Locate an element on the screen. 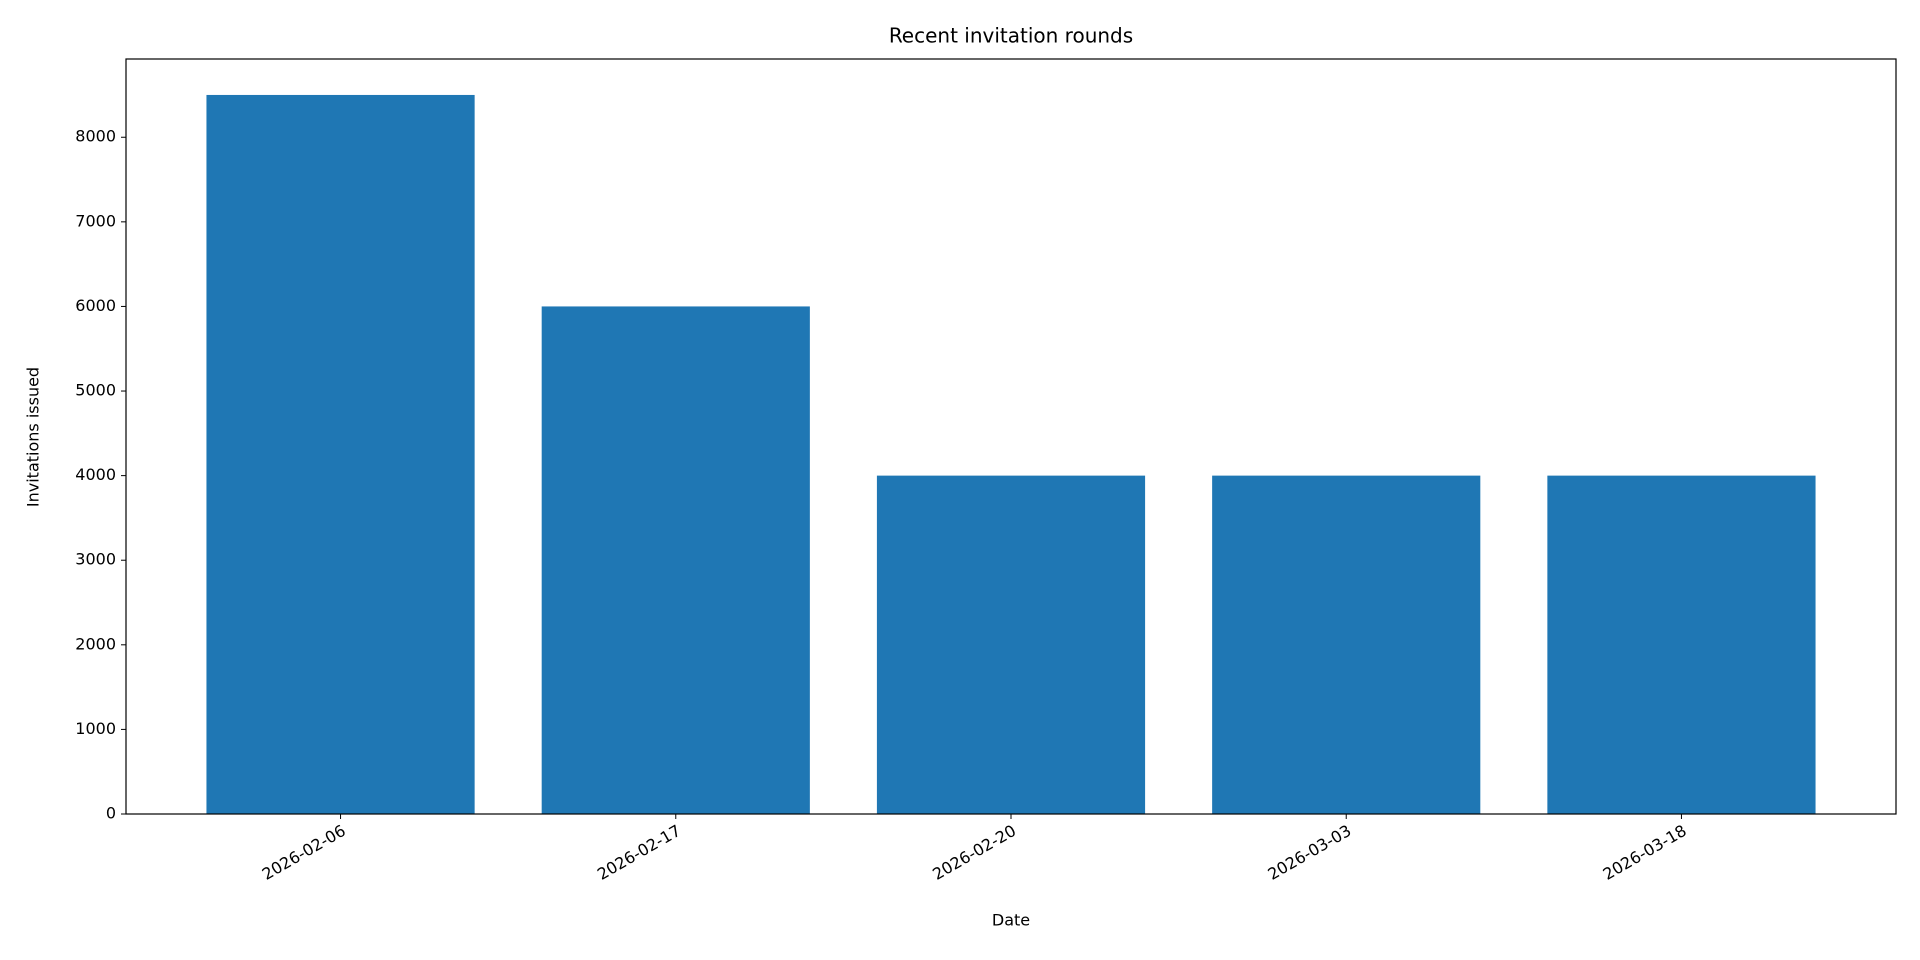 The image size is (1920, 960). y-tick-label: 8000 is located at coordinates (95, 136).